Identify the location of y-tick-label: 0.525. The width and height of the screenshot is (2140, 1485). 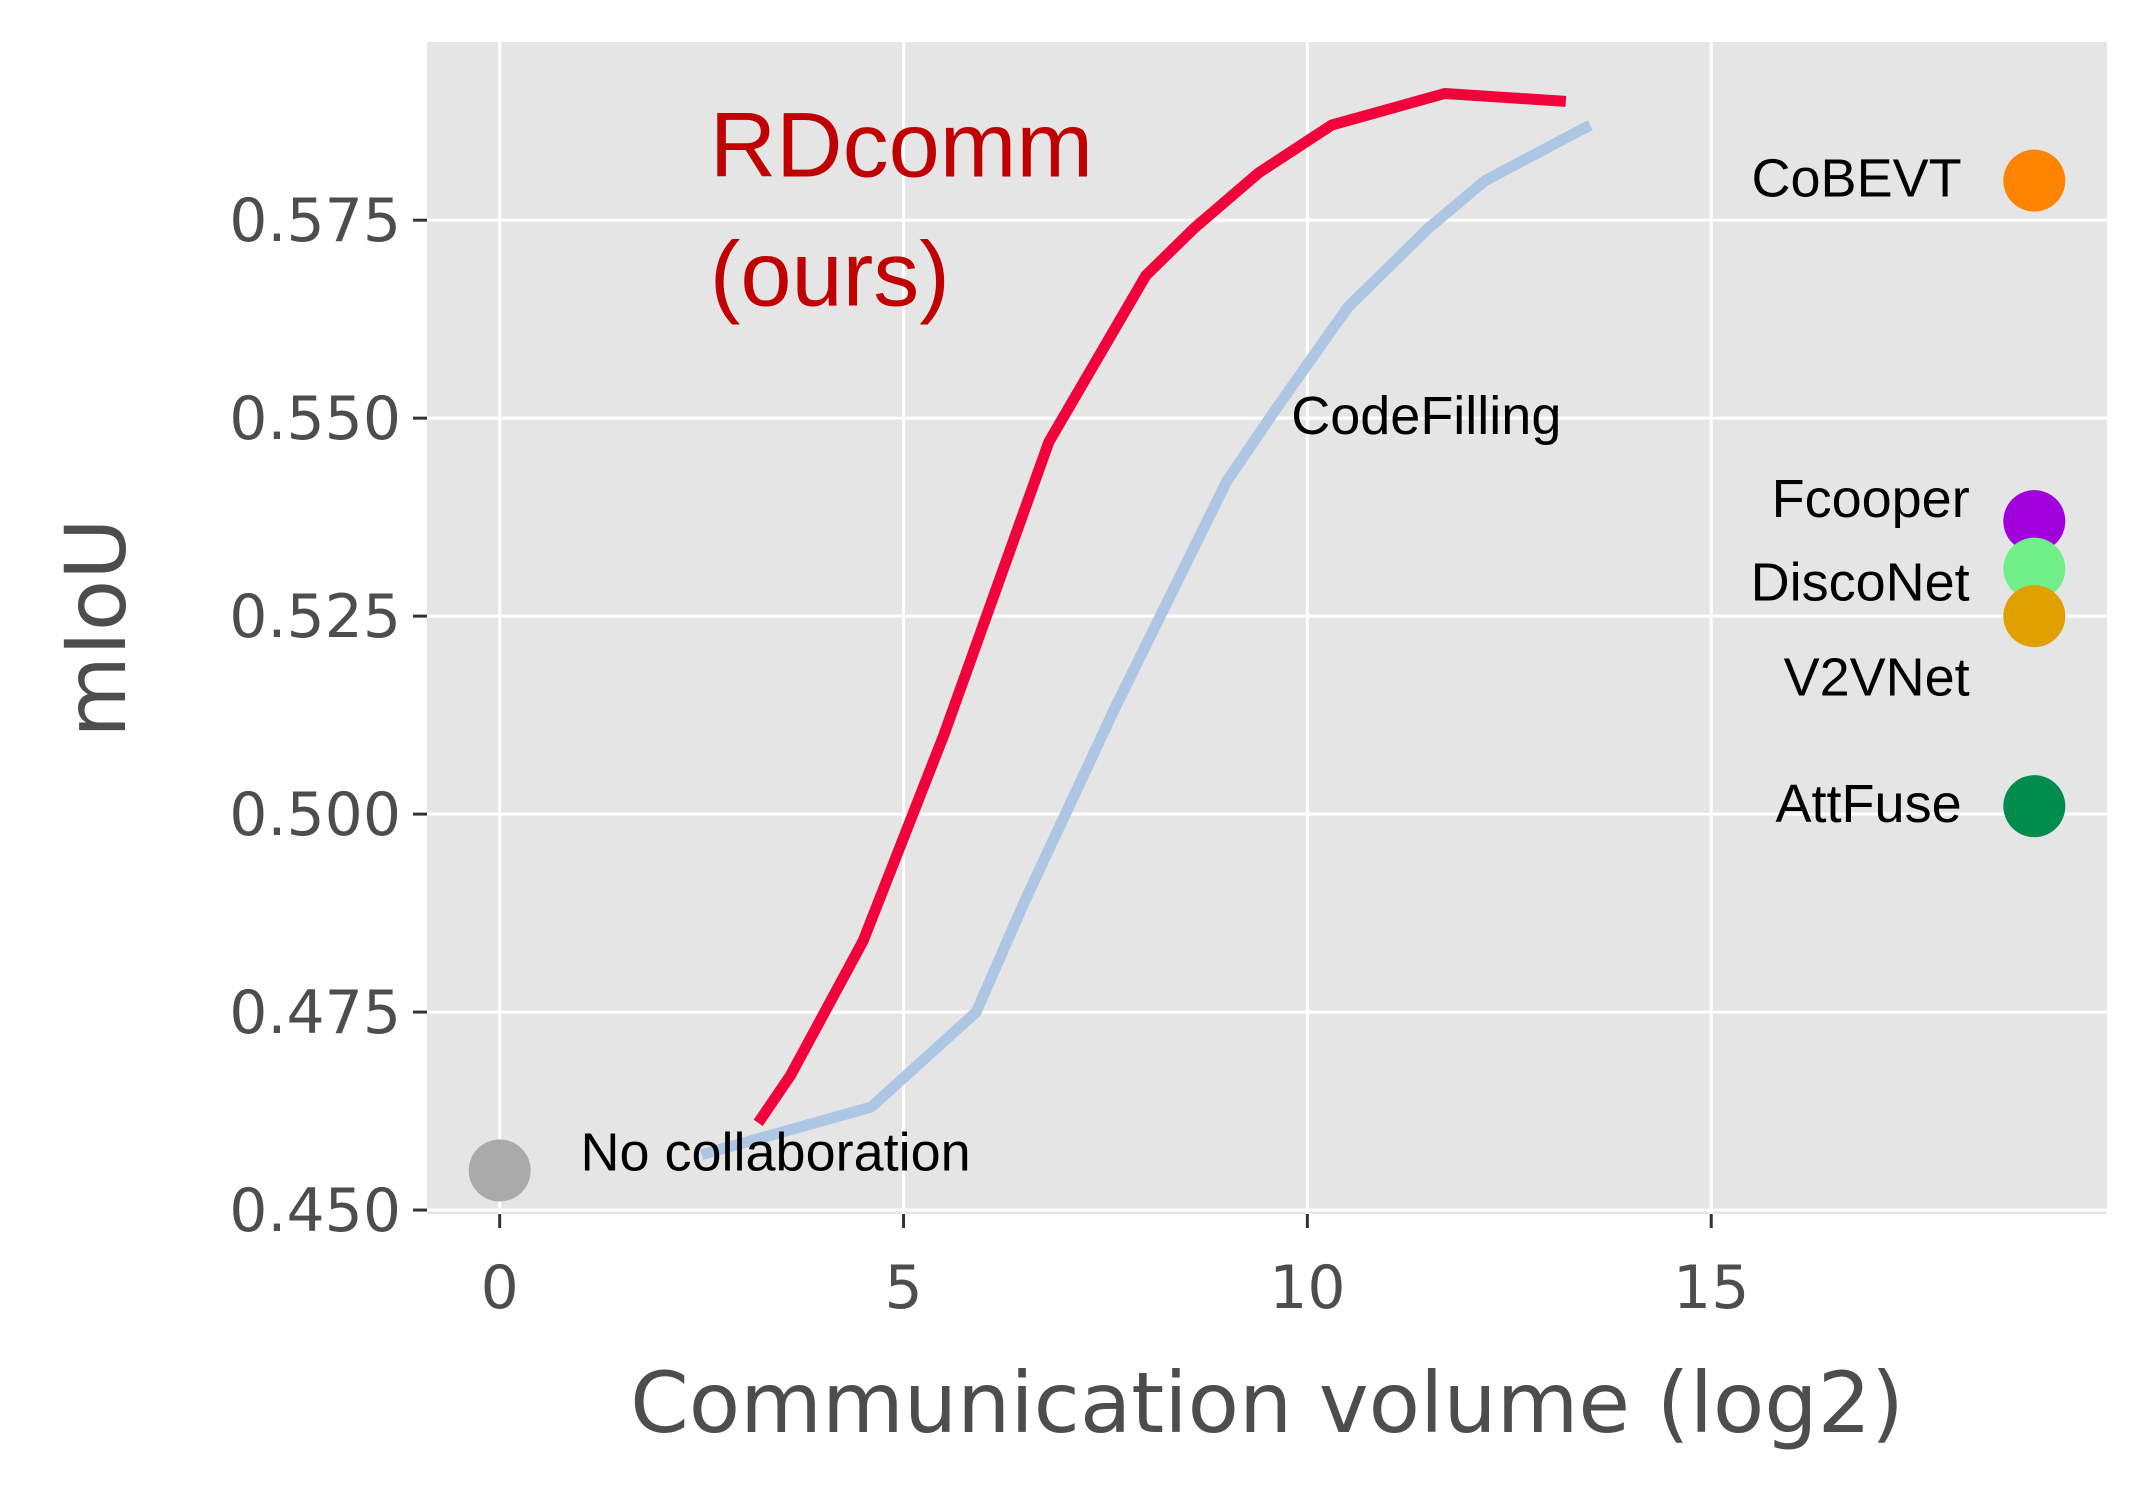
(315, 617).